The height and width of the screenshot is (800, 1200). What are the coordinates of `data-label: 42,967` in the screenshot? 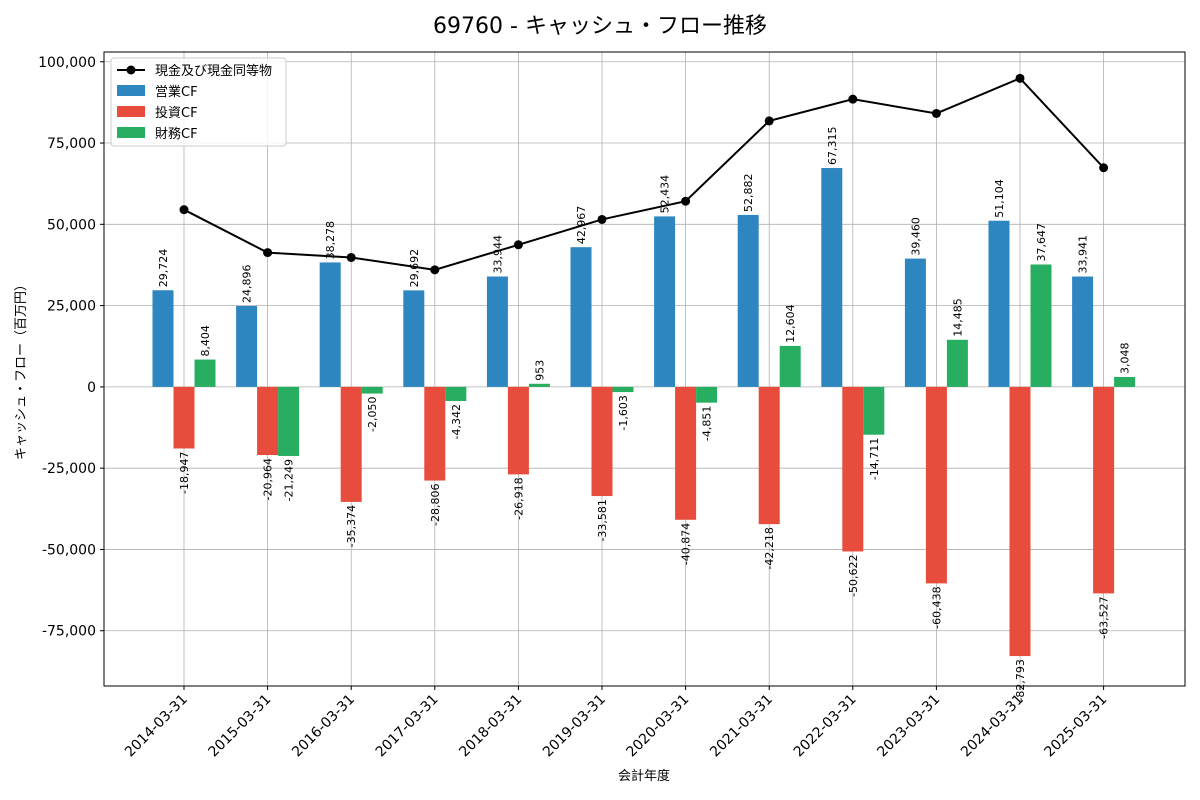 It's located at (581, 225).